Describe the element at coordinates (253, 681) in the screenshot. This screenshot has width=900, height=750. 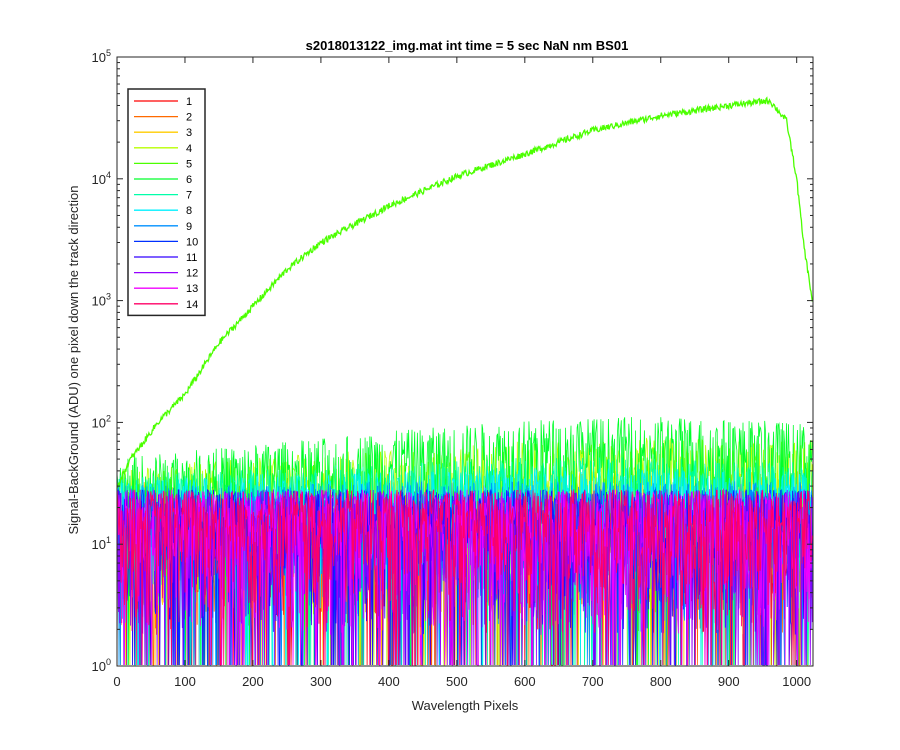
I see `x-tick-label: 200` at that location.